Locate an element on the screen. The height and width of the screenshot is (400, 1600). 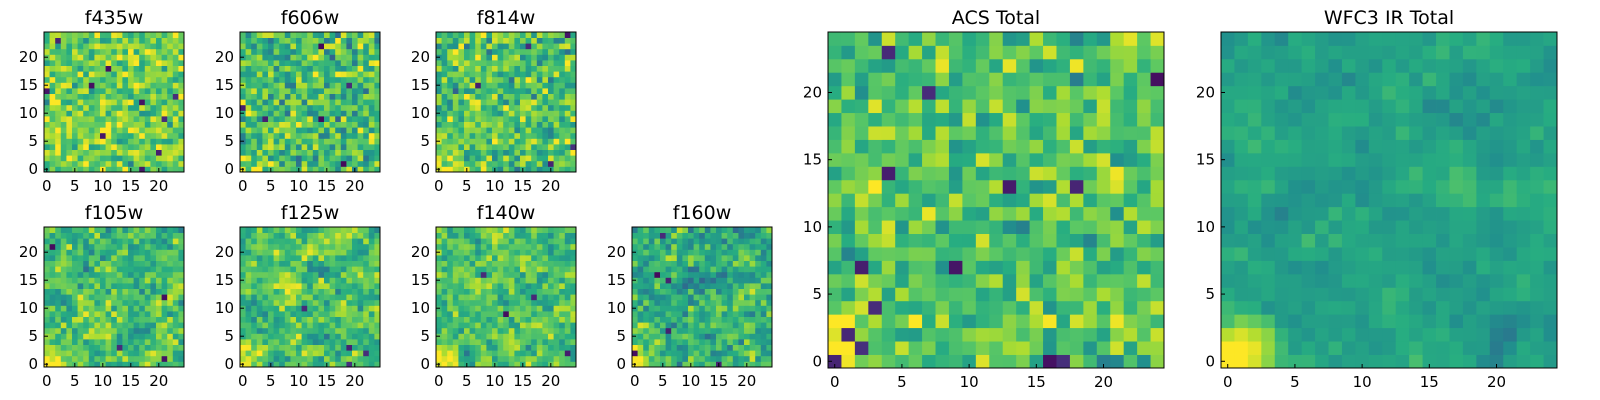
x-tick-label: 5 is located at coordinates (467, 186).